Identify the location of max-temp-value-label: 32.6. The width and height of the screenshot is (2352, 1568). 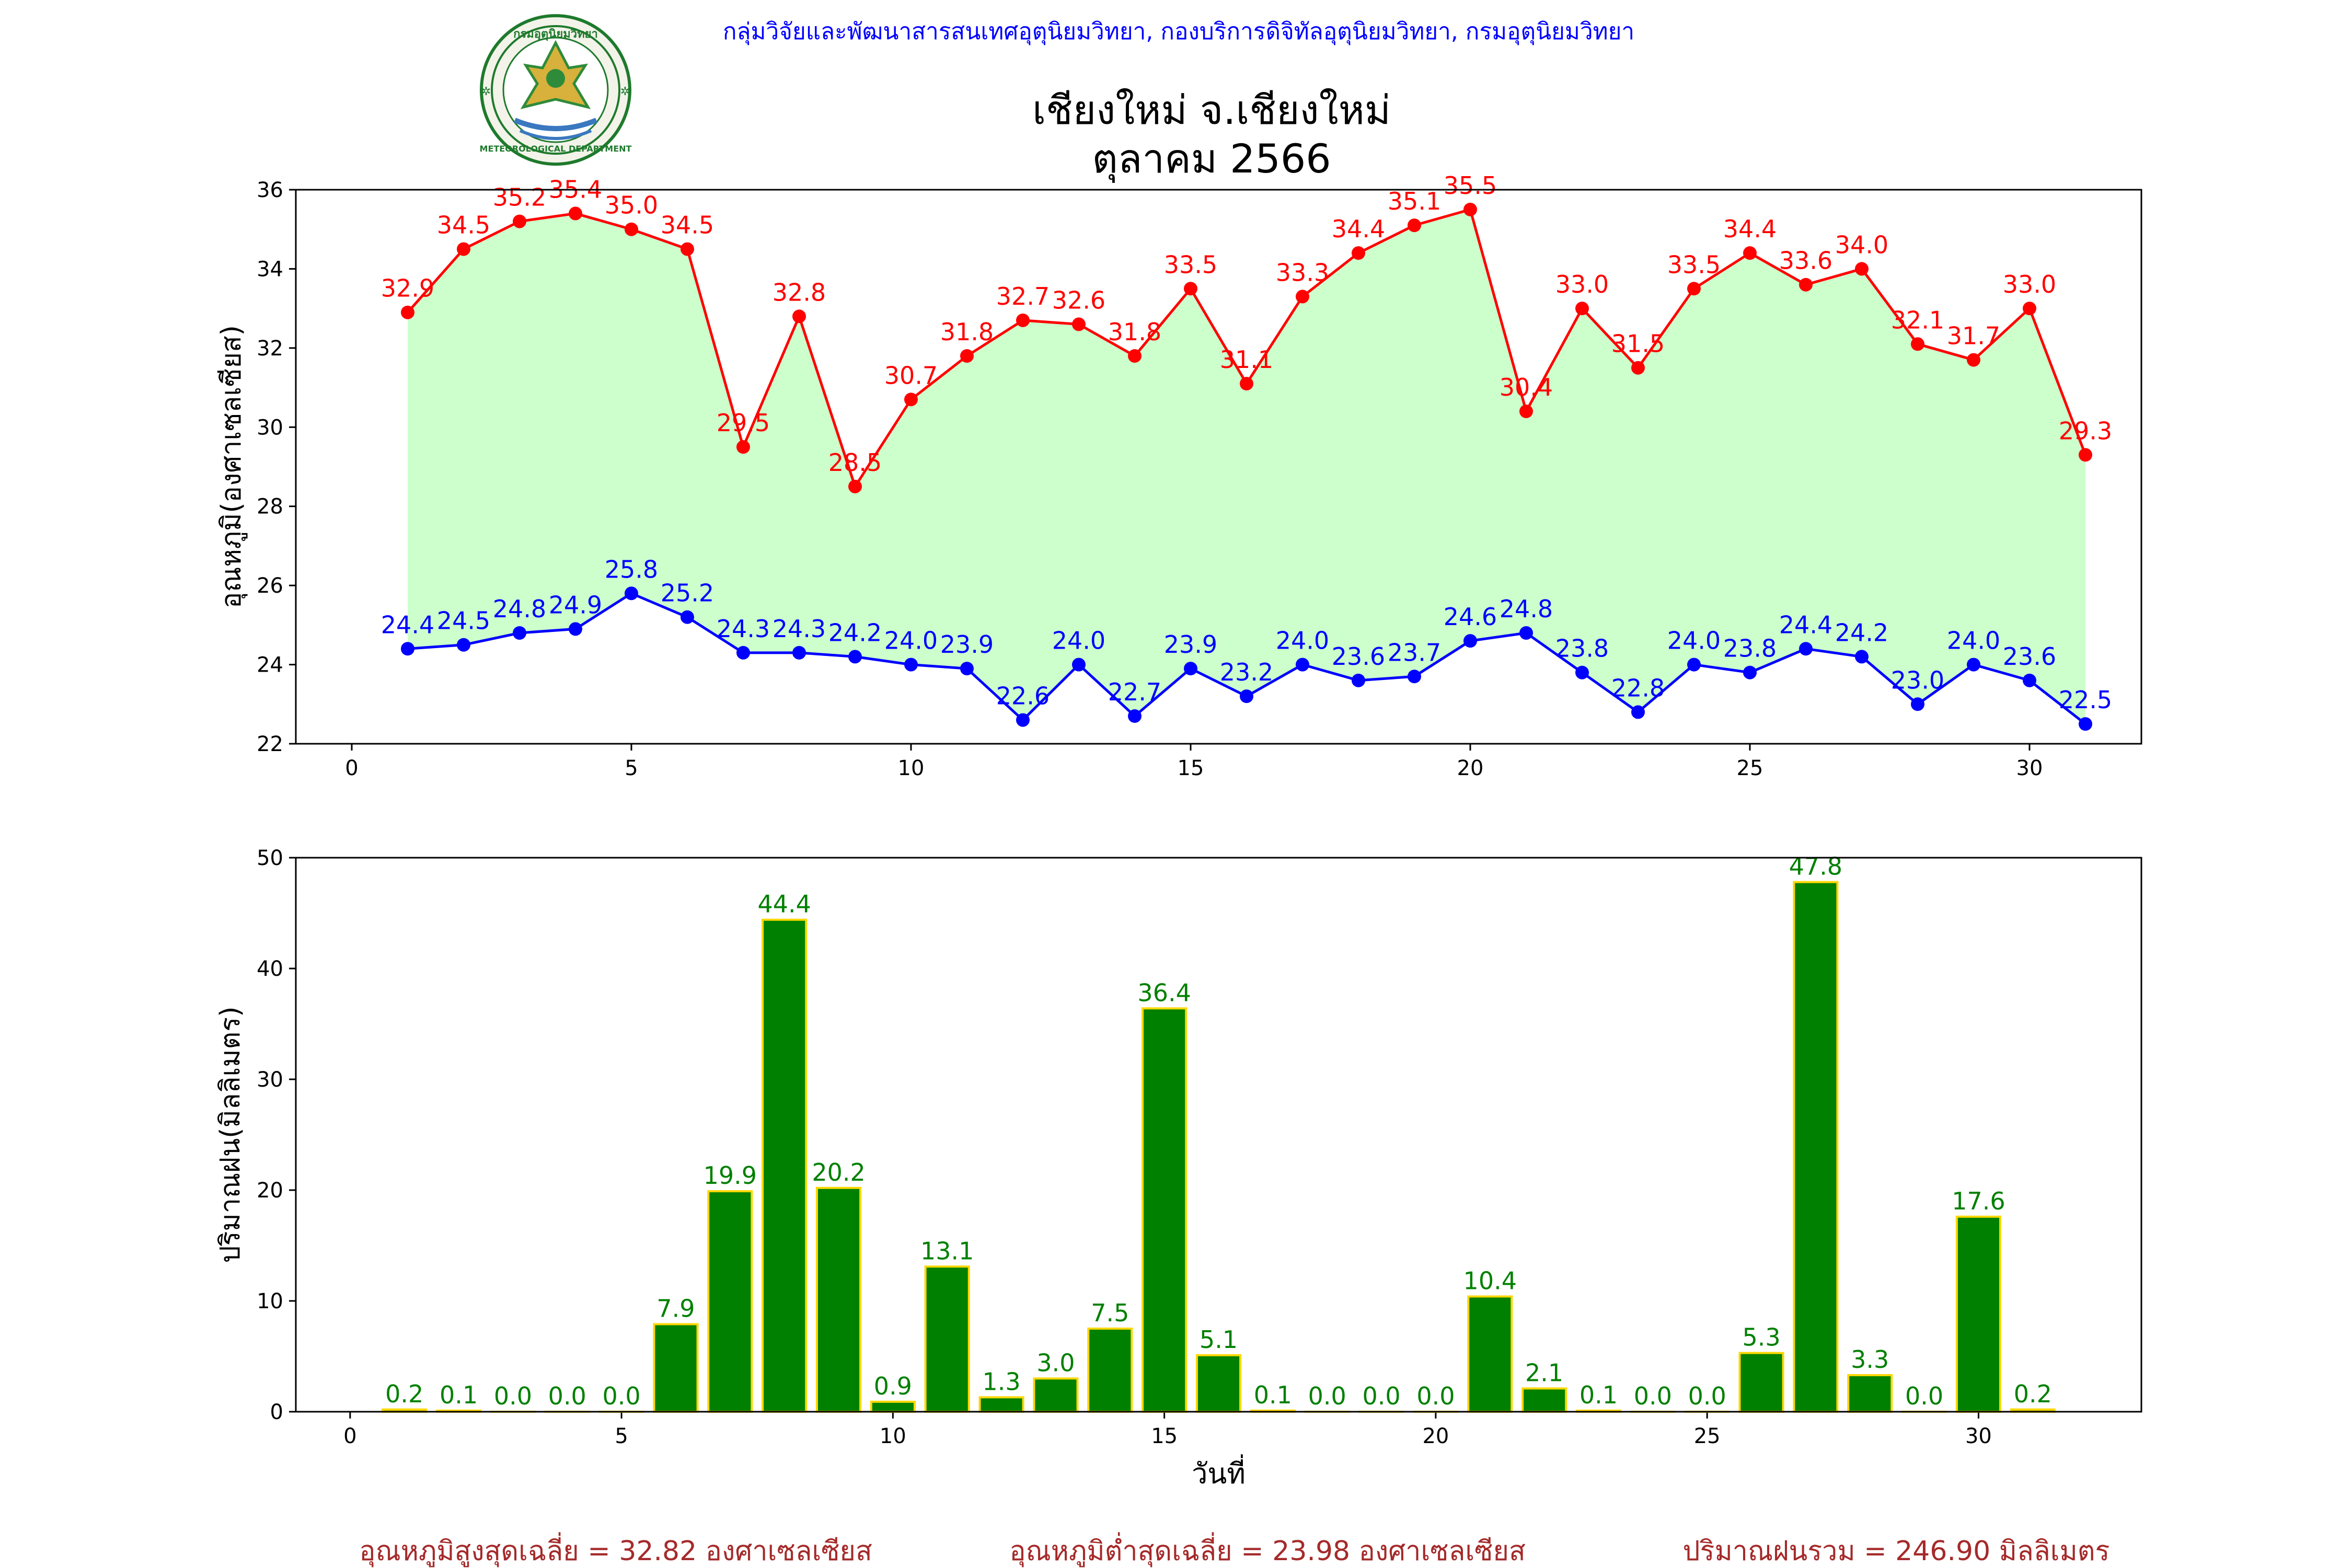
(1078, 300).